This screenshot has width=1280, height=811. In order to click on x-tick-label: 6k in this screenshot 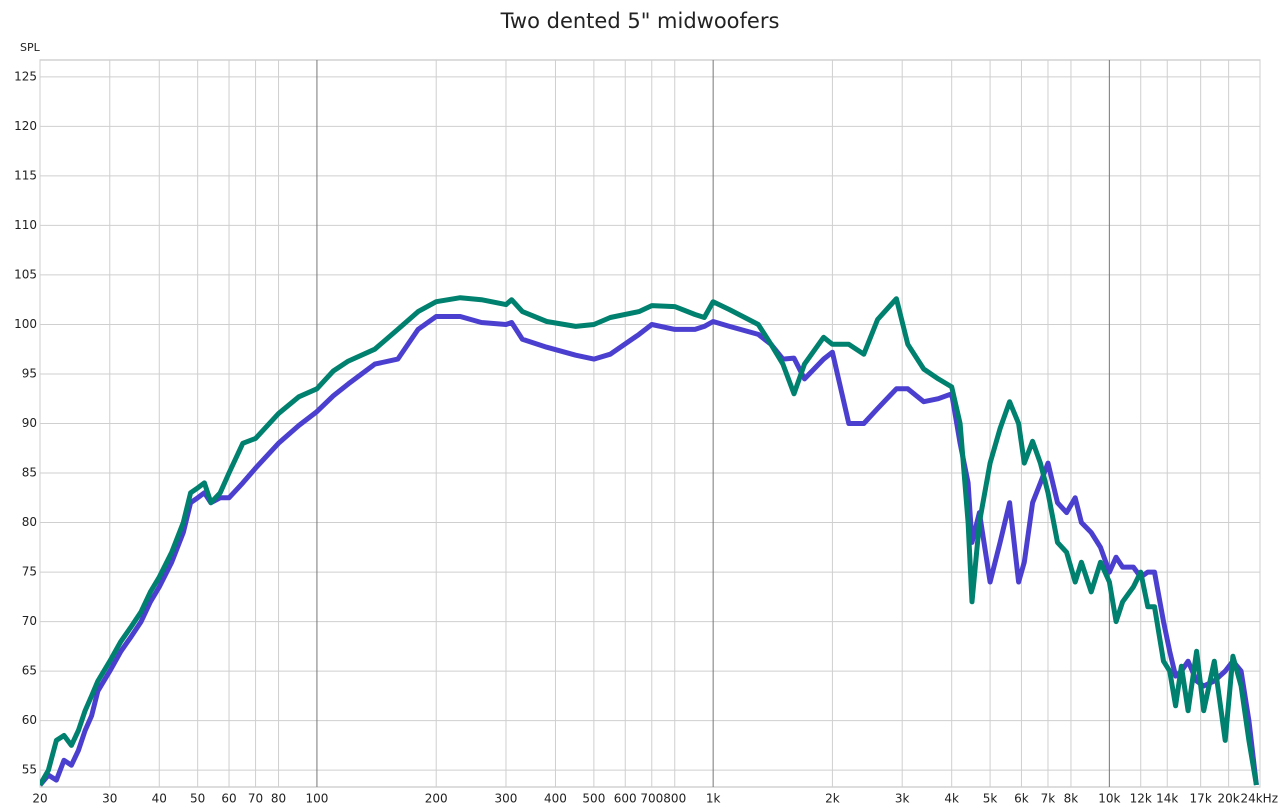, I will do `click(1021, 799)`.